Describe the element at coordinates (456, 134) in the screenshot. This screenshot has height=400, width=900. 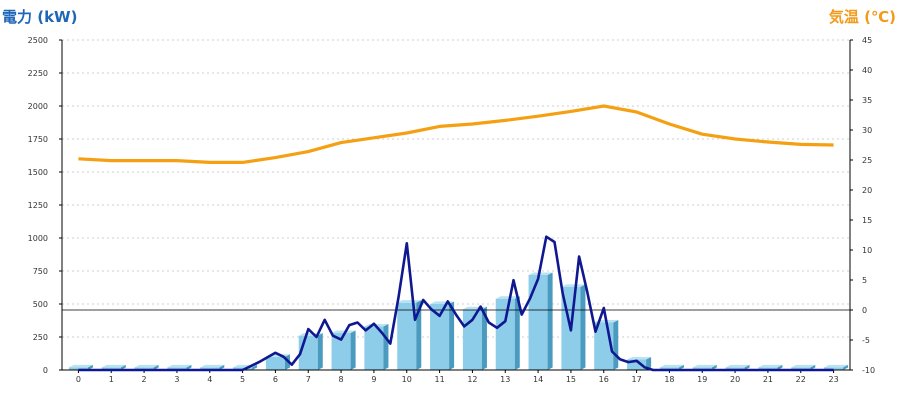
I see `temperature-line` at that location.